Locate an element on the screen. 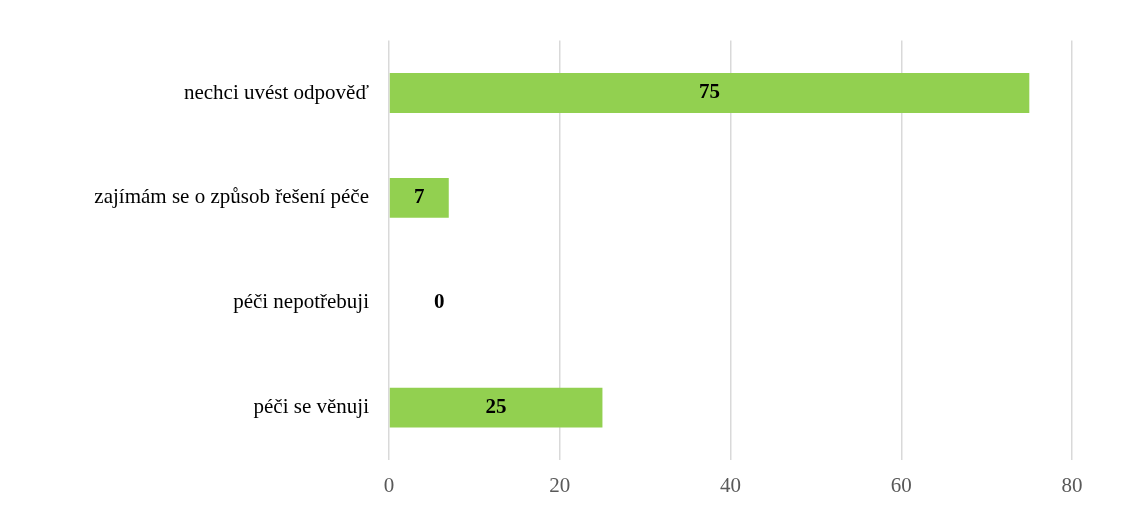 The height and width of the screenshot is (518, 1132). data-label: 25 is located at coordinates (496, 406).